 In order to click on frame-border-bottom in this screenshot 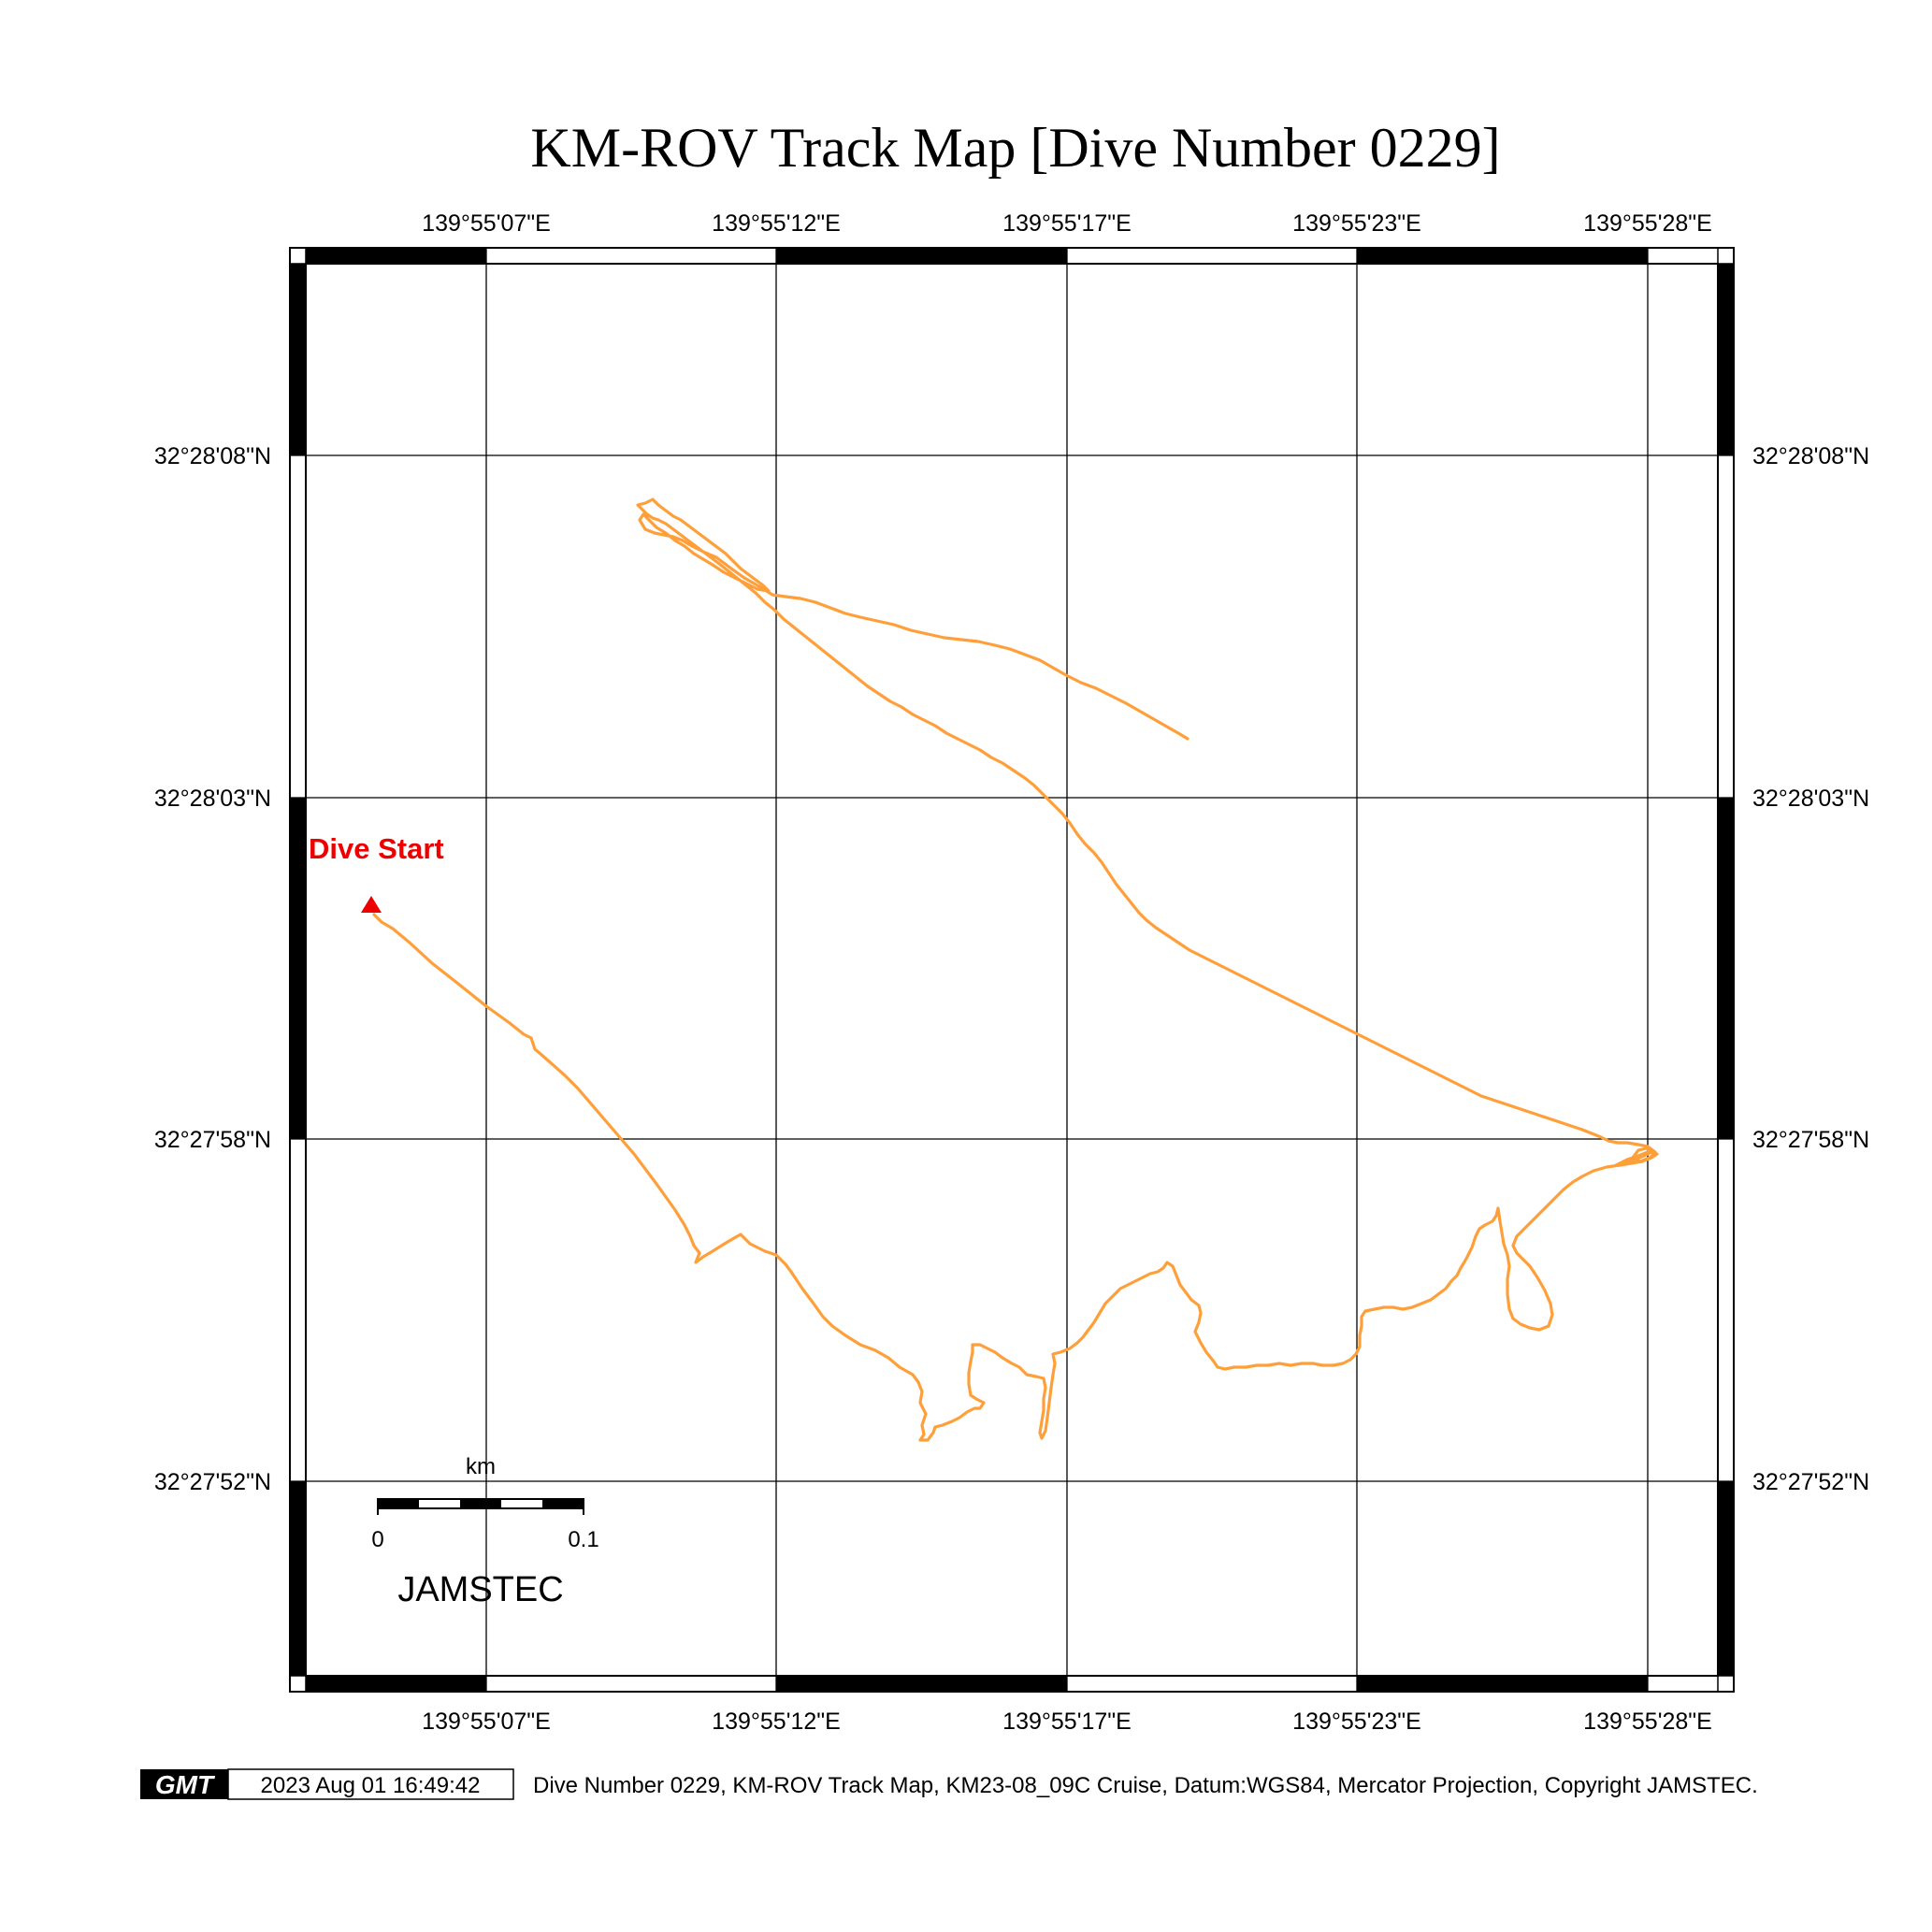, I will do `click(977, 1683)`.